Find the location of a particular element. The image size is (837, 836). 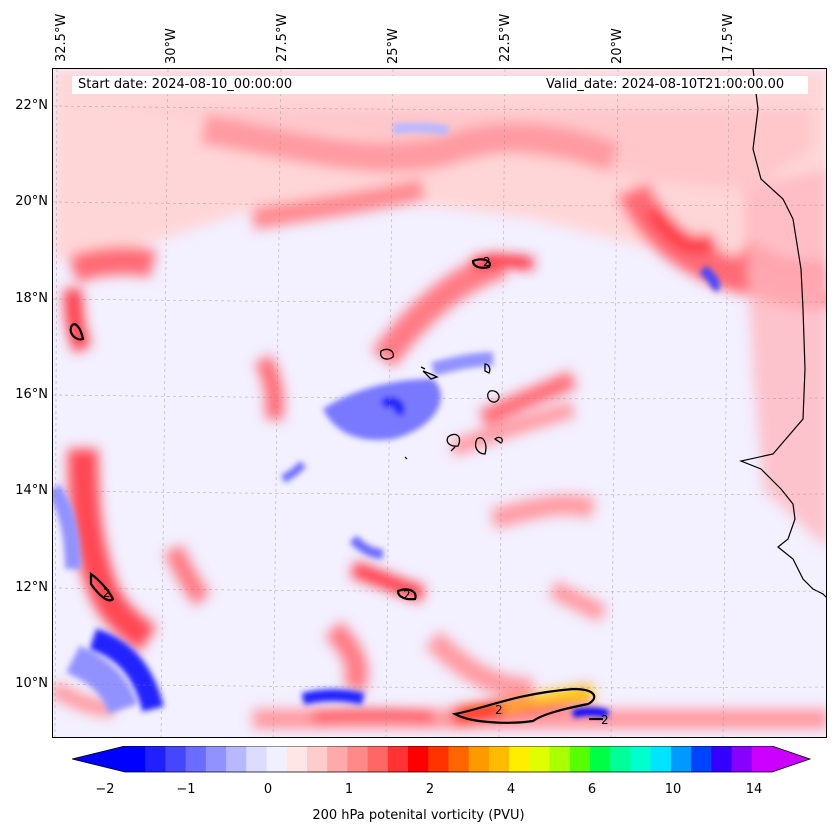

colorbar-tick-label: 10 is located at coordinates (673, 789).